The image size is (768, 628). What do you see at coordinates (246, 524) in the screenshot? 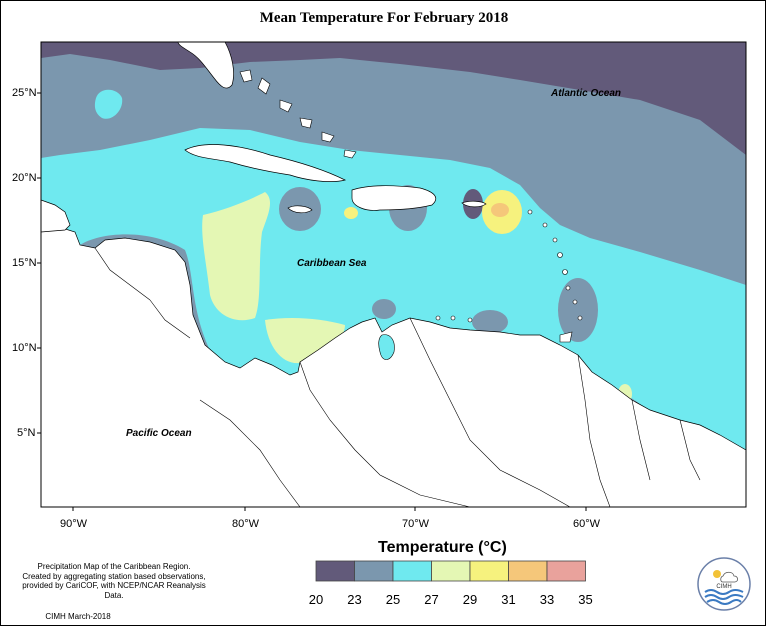
I see `lon-label-80w: 80°W` at bounding box center [246, 524].